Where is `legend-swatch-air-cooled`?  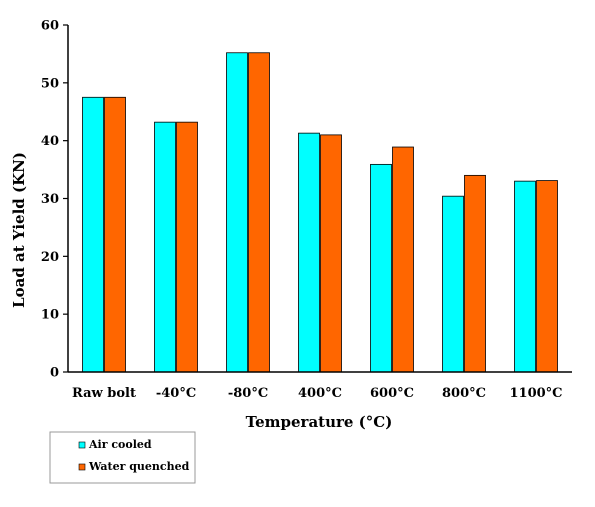
legend-swatch-air-cooled is located at coordinates (82, 445).